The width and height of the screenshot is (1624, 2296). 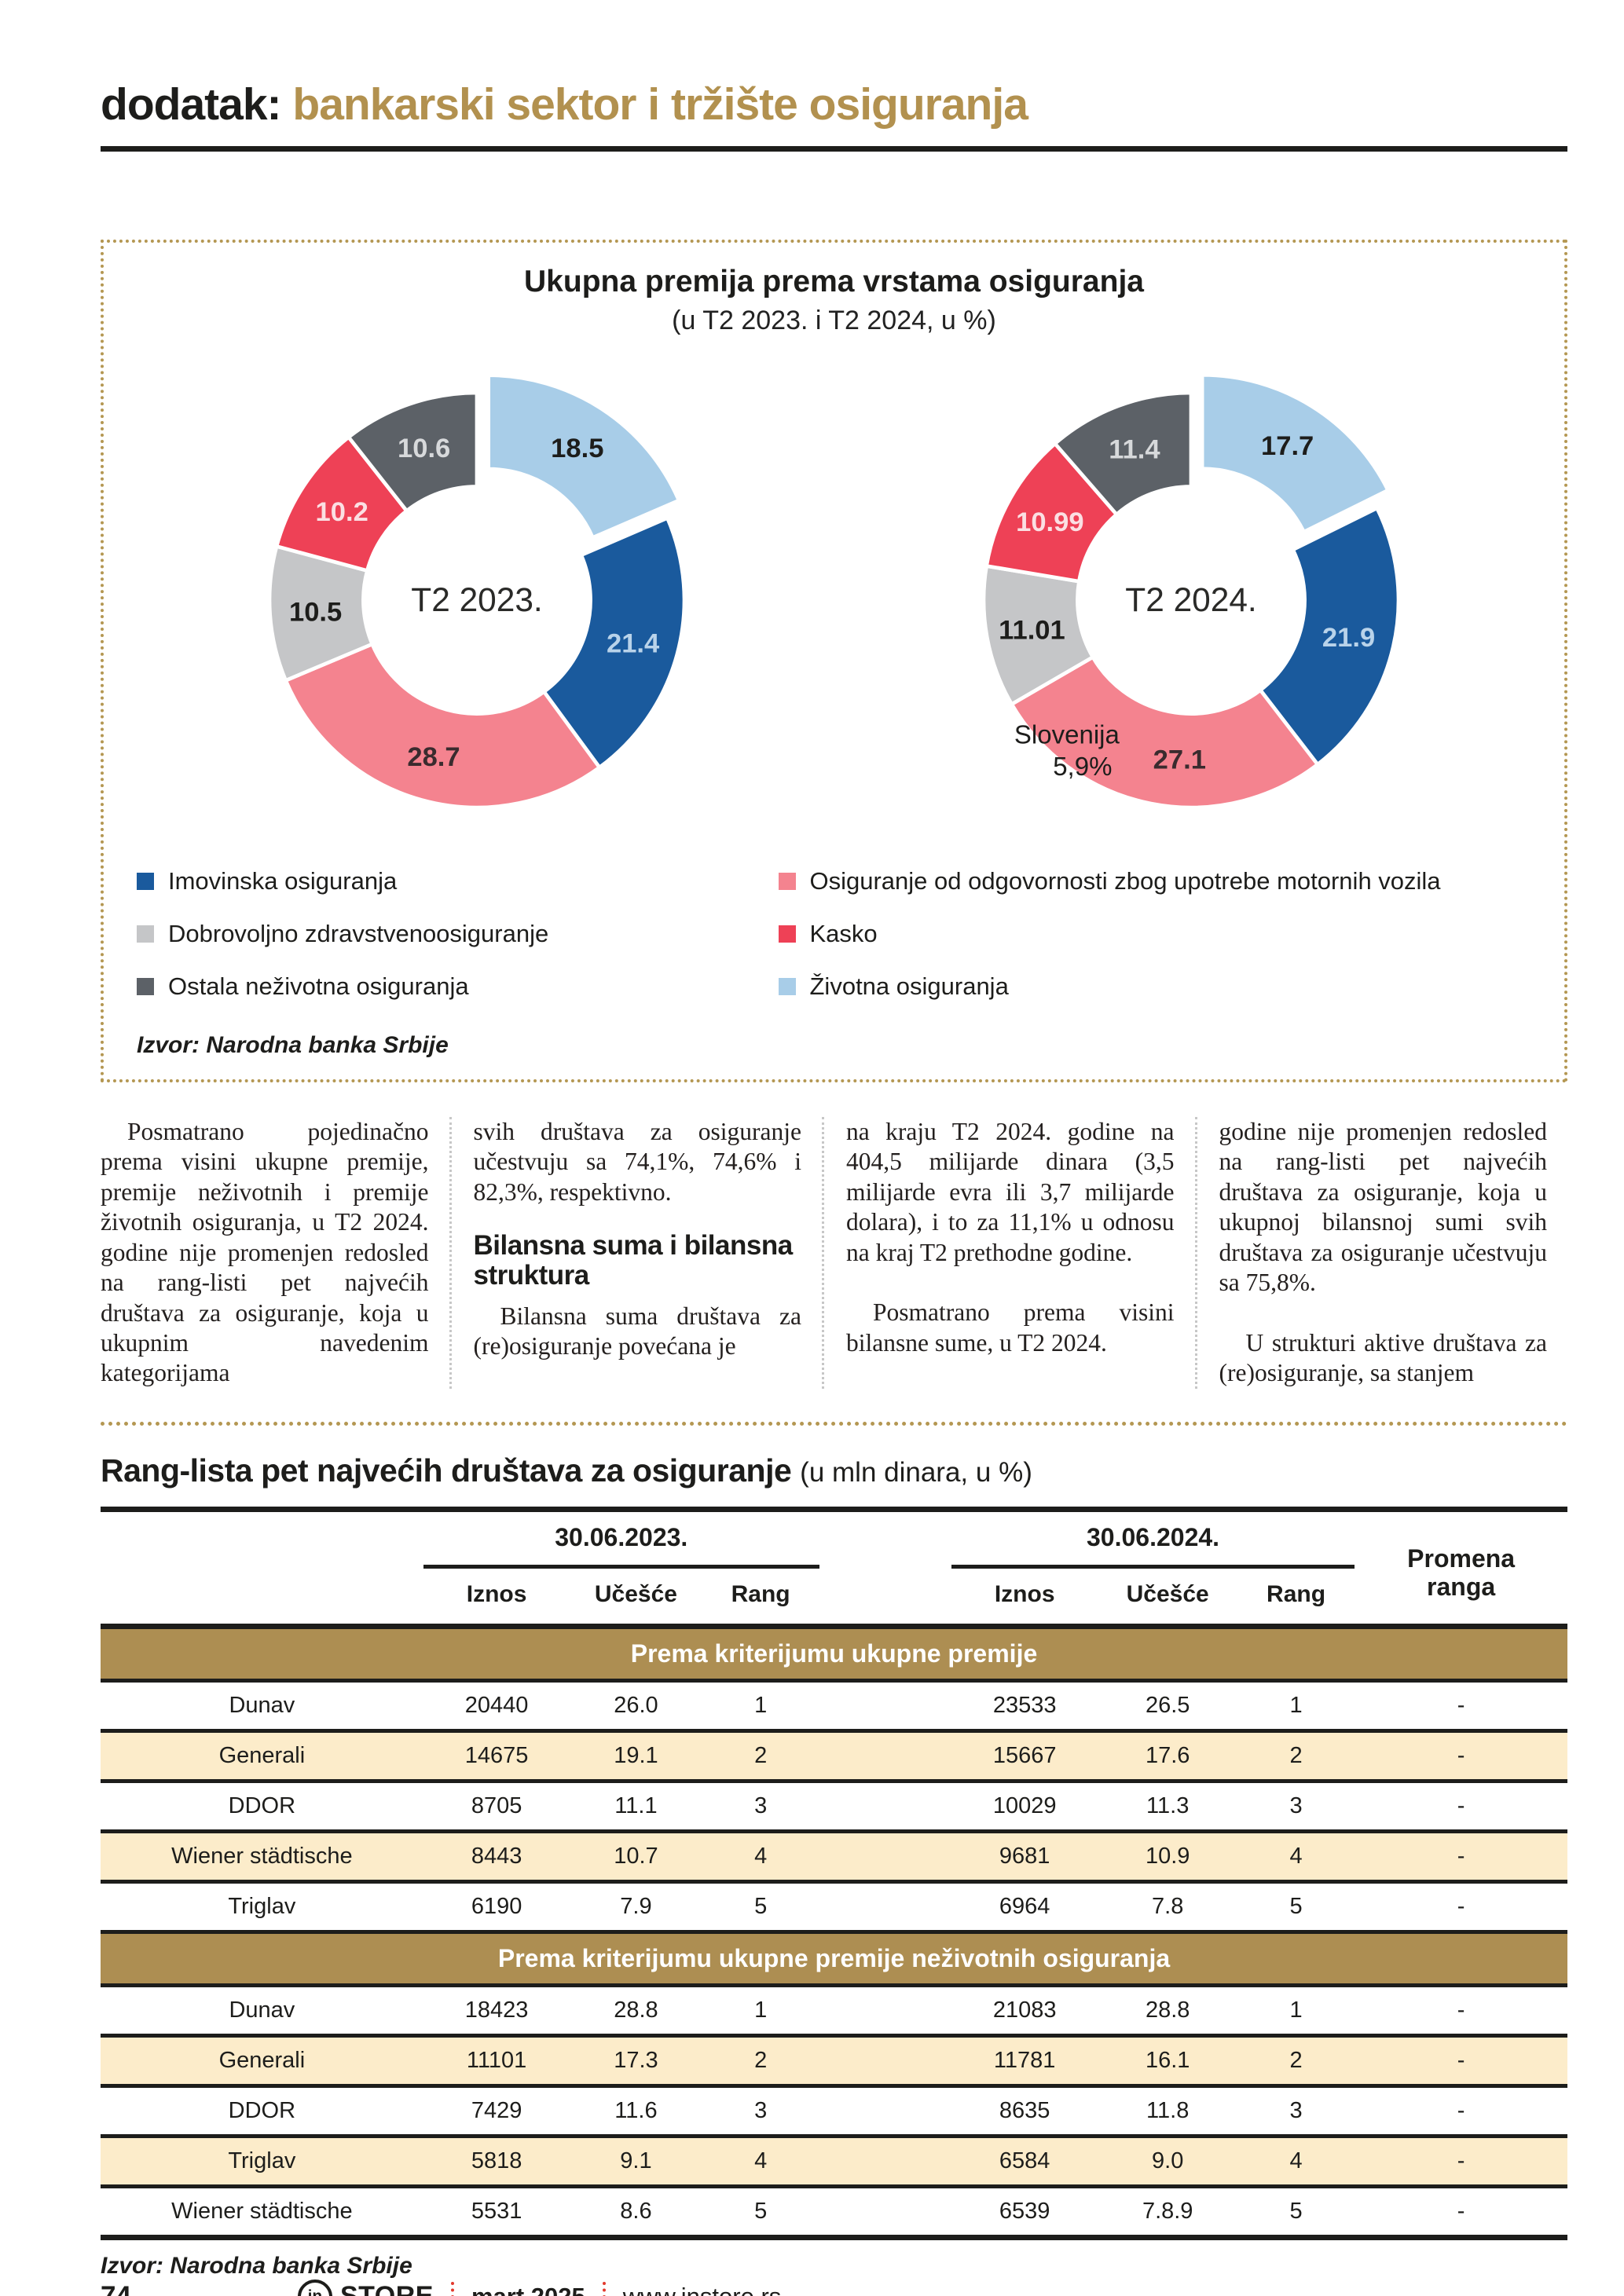 I want to click on table-value-cell: 8.6, so click(x=636, y=2211).